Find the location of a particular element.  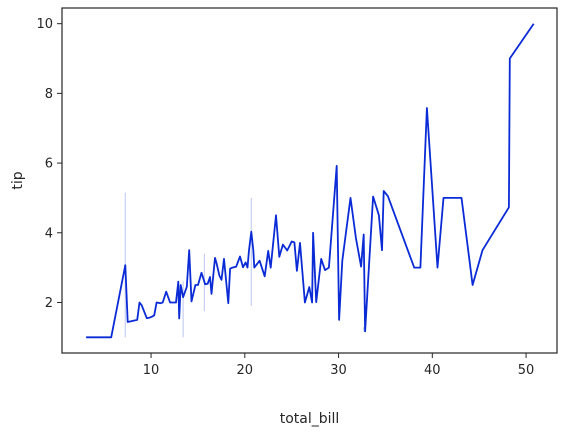

y-tick-label: 6 is located at coordinates (49, 164).